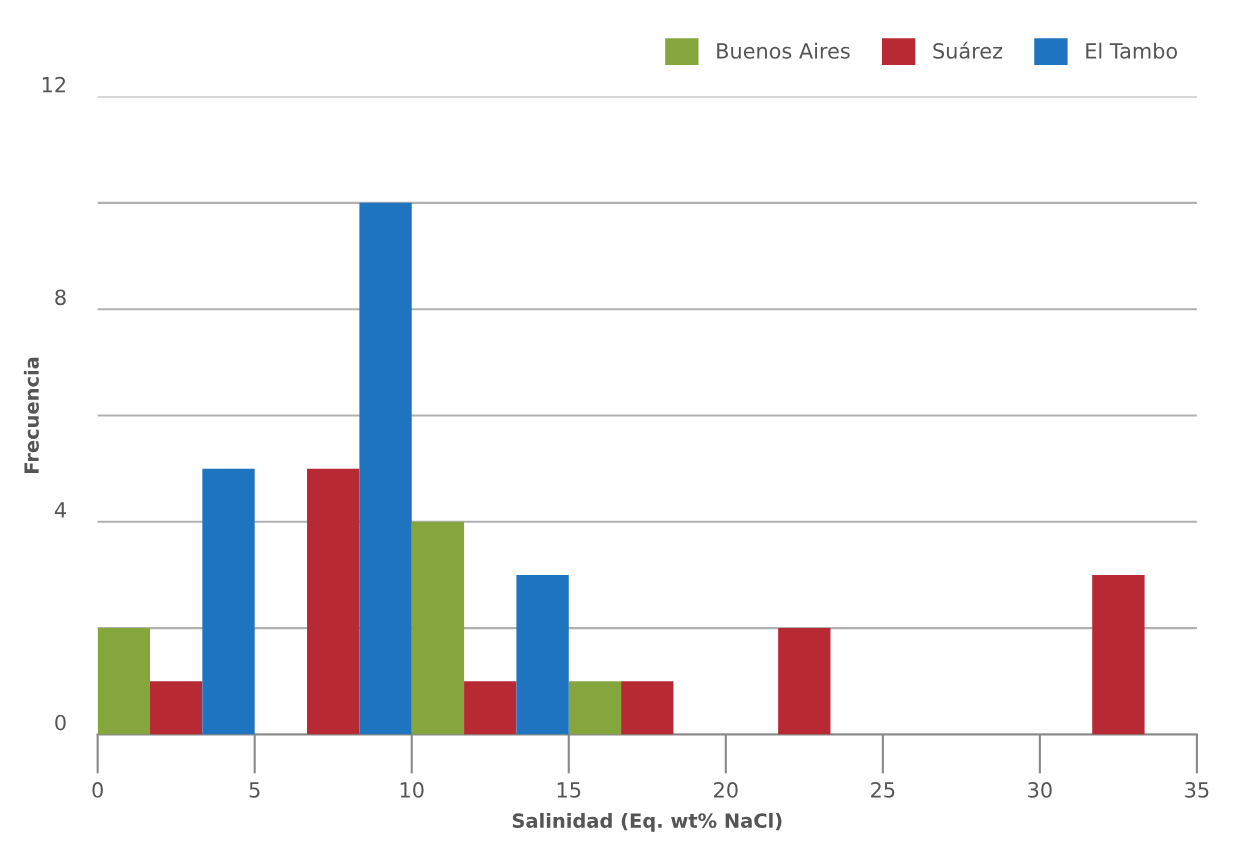  I want to click on x-tick-label: 0, so click(97, 790).